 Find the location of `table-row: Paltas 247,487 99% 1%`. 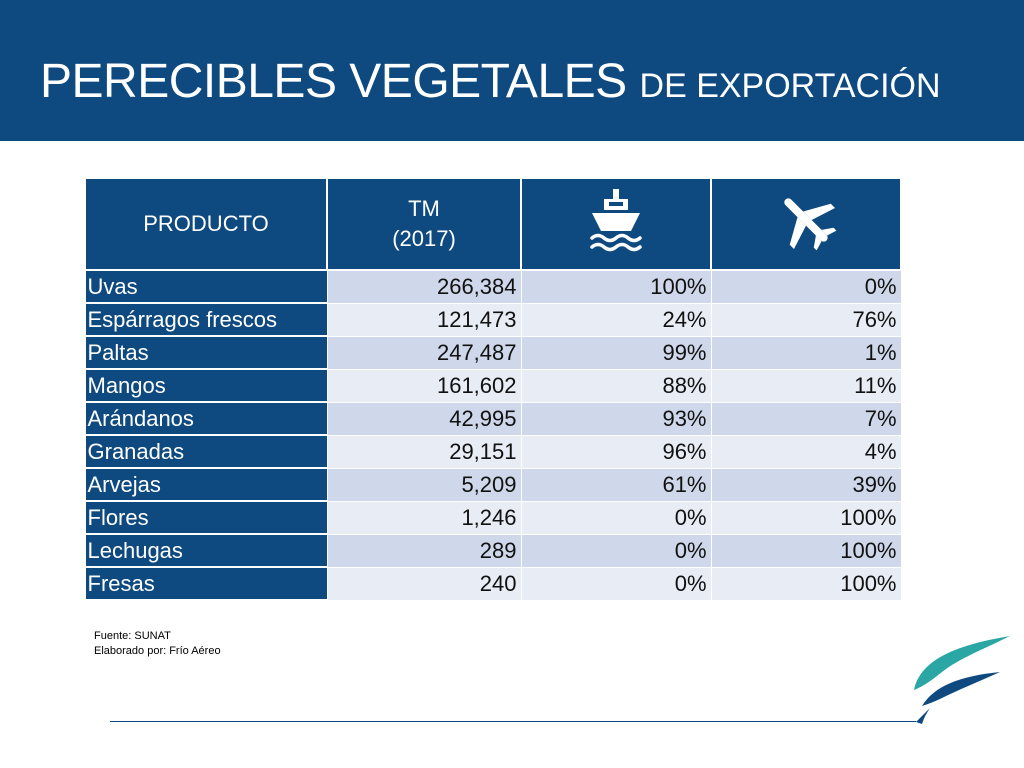

table-row: Paltas 247,487 99% 1% is located at coordinates (493, 352).